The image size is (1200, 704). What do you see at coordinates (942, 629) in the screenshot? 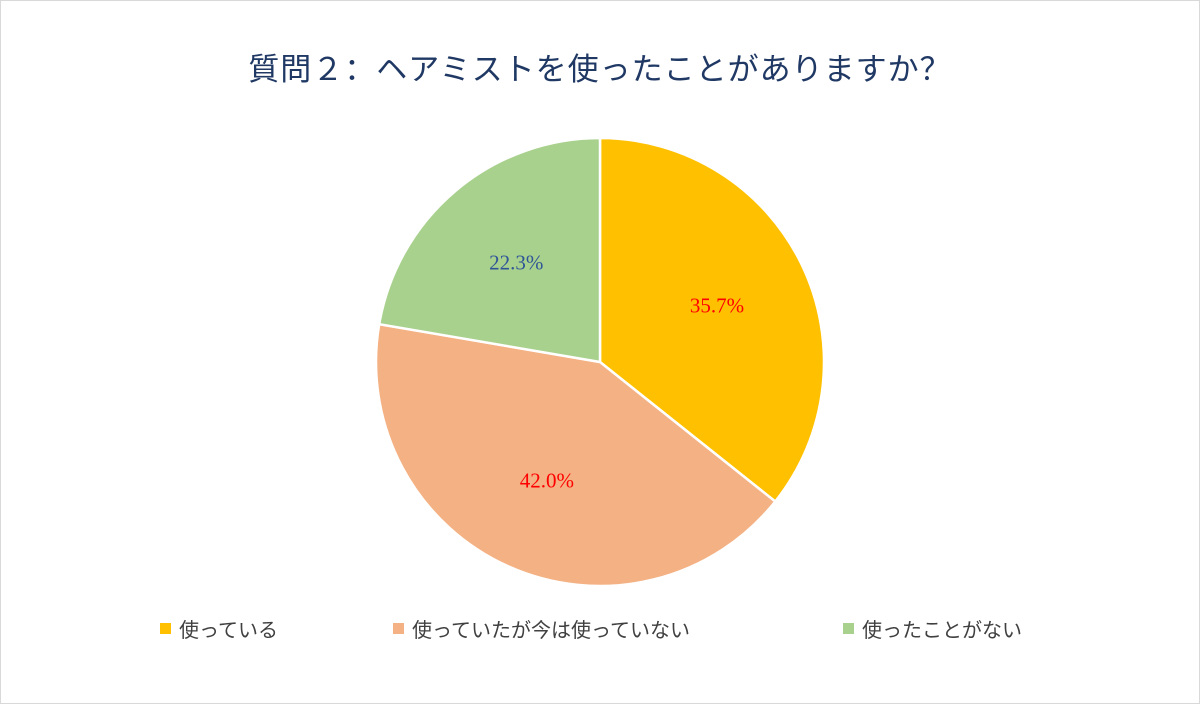
I see `legend-label-never-used: 使ったことがない` at bounding box center [942, 629].